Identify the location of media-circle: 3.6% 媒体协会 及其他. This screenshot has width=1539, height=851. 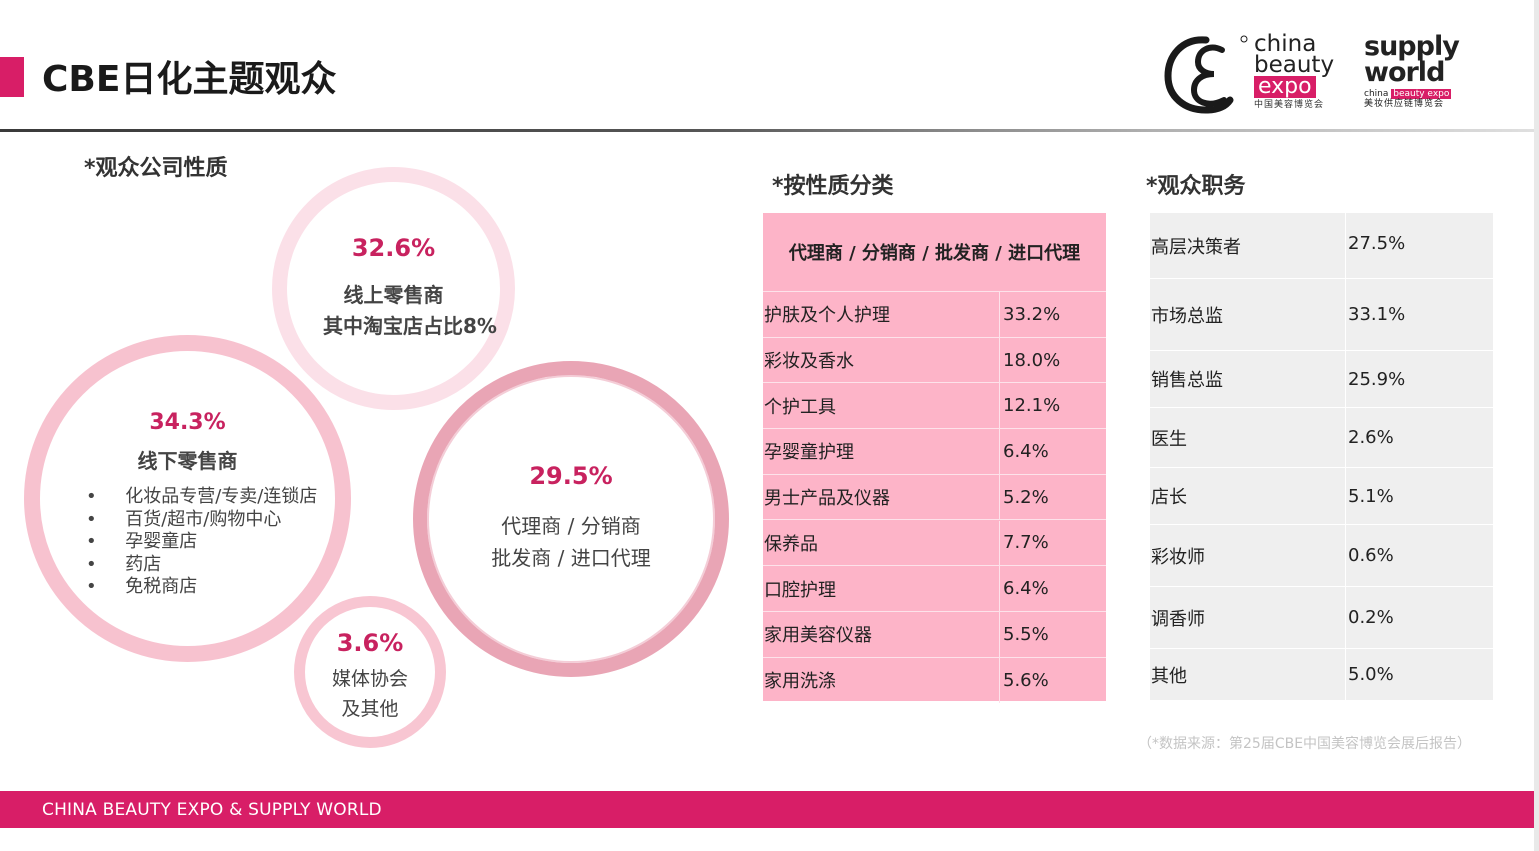
(370, 672).